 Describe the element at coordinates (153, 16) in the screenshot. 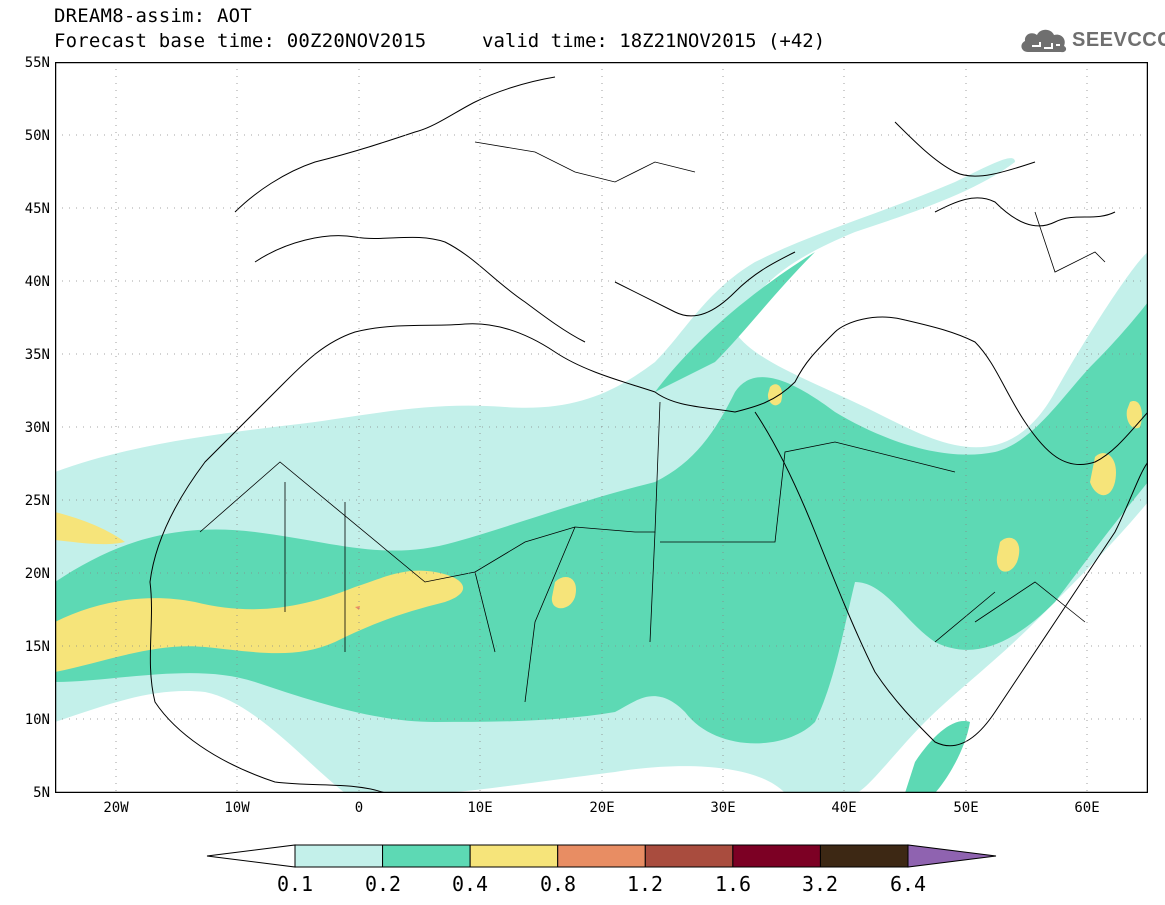

I see `map-title: DREAM8-assim: AOT` at that location.